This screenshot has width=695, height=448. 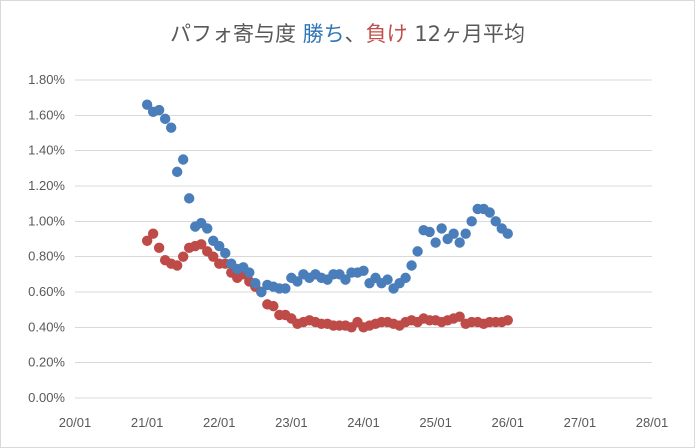 What do you see at coordinates (46, 79) in the screenshot?
I see `y-tick-label: 1.80%` at bounding box center [46, 79].